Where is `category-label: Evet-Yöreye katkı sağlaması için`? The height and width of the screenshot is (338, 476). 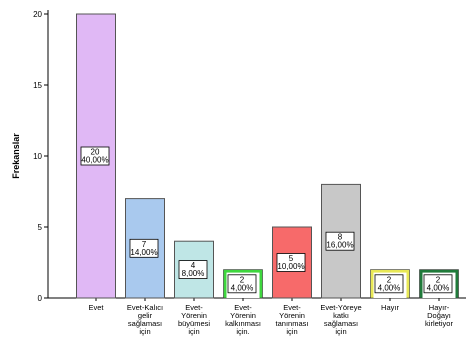 category-label: Evet-Yöreye katkı sağlaması için is located at coordinates (340, 319).